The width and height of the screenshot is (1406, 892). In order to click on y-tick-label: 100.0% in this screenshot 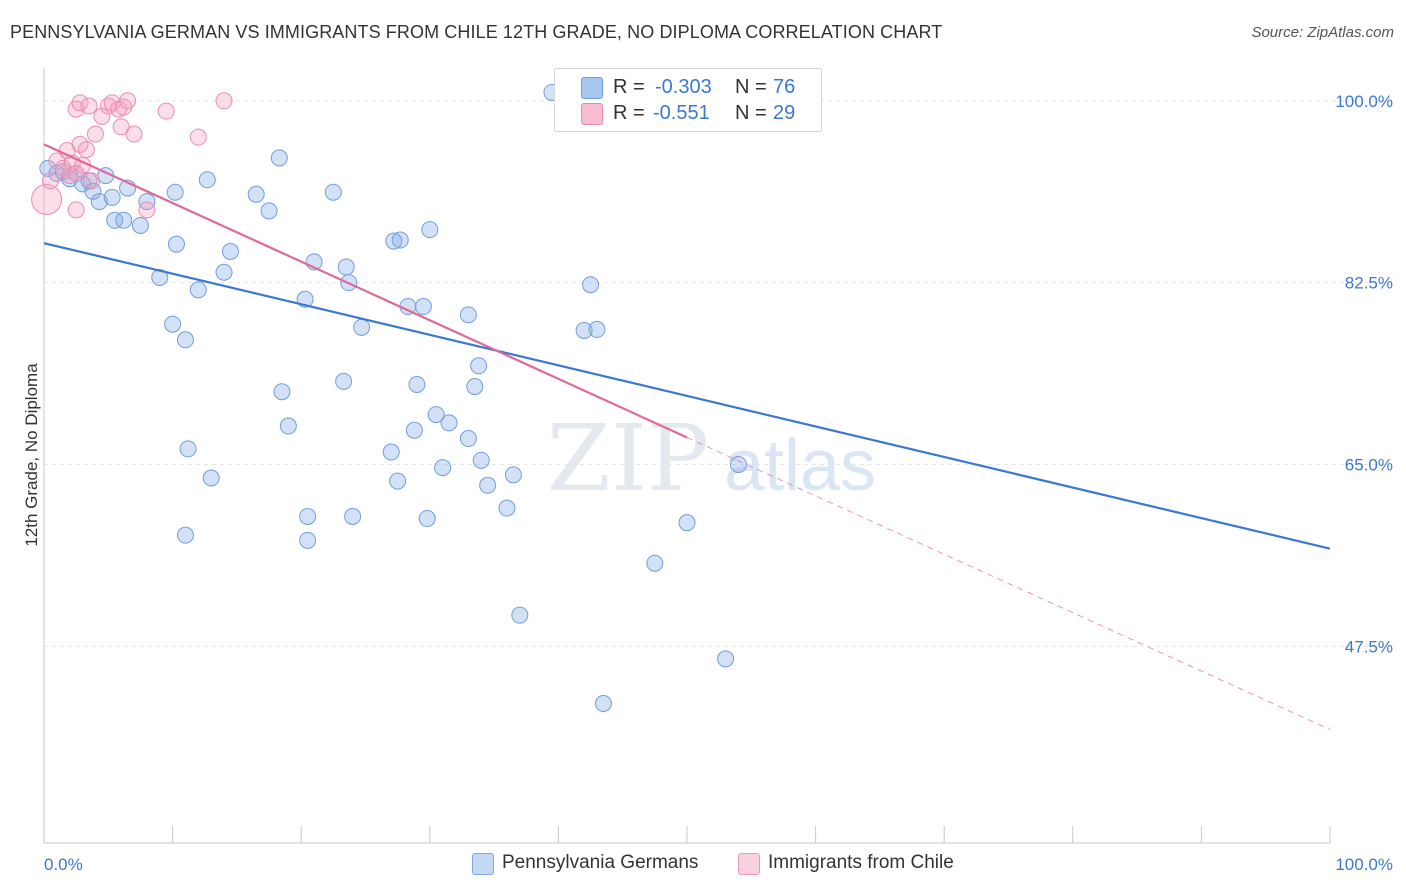, I will do `click(1364, 101)`.